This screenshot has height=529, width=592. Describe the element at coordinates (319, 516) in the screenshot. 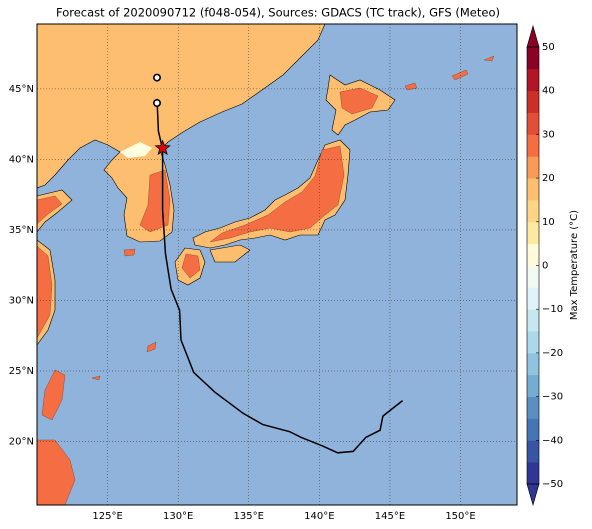

I see `x-tick-label: 140°E` at that location.